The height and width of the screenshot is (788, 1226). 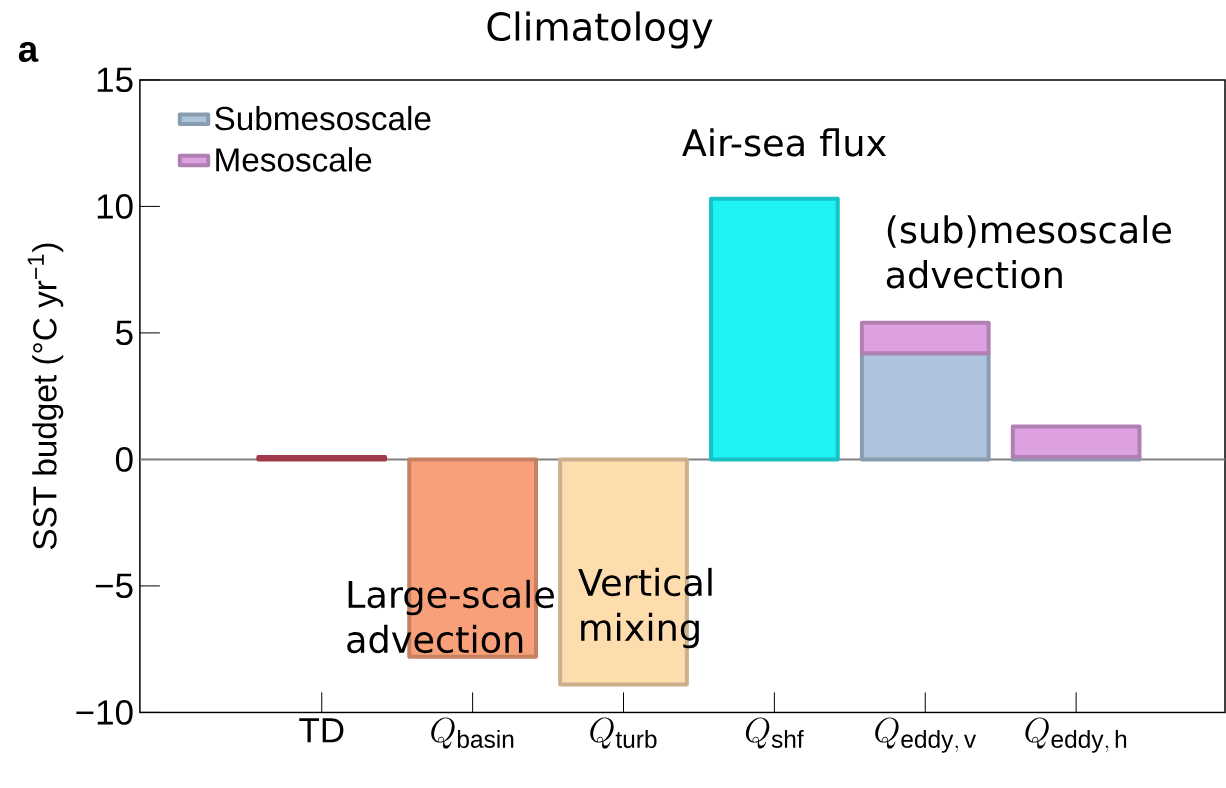 I want to click on x-tick-label: $Q_{\mathrm{eddy,\,h}}$, so click(x=1076, y=735).